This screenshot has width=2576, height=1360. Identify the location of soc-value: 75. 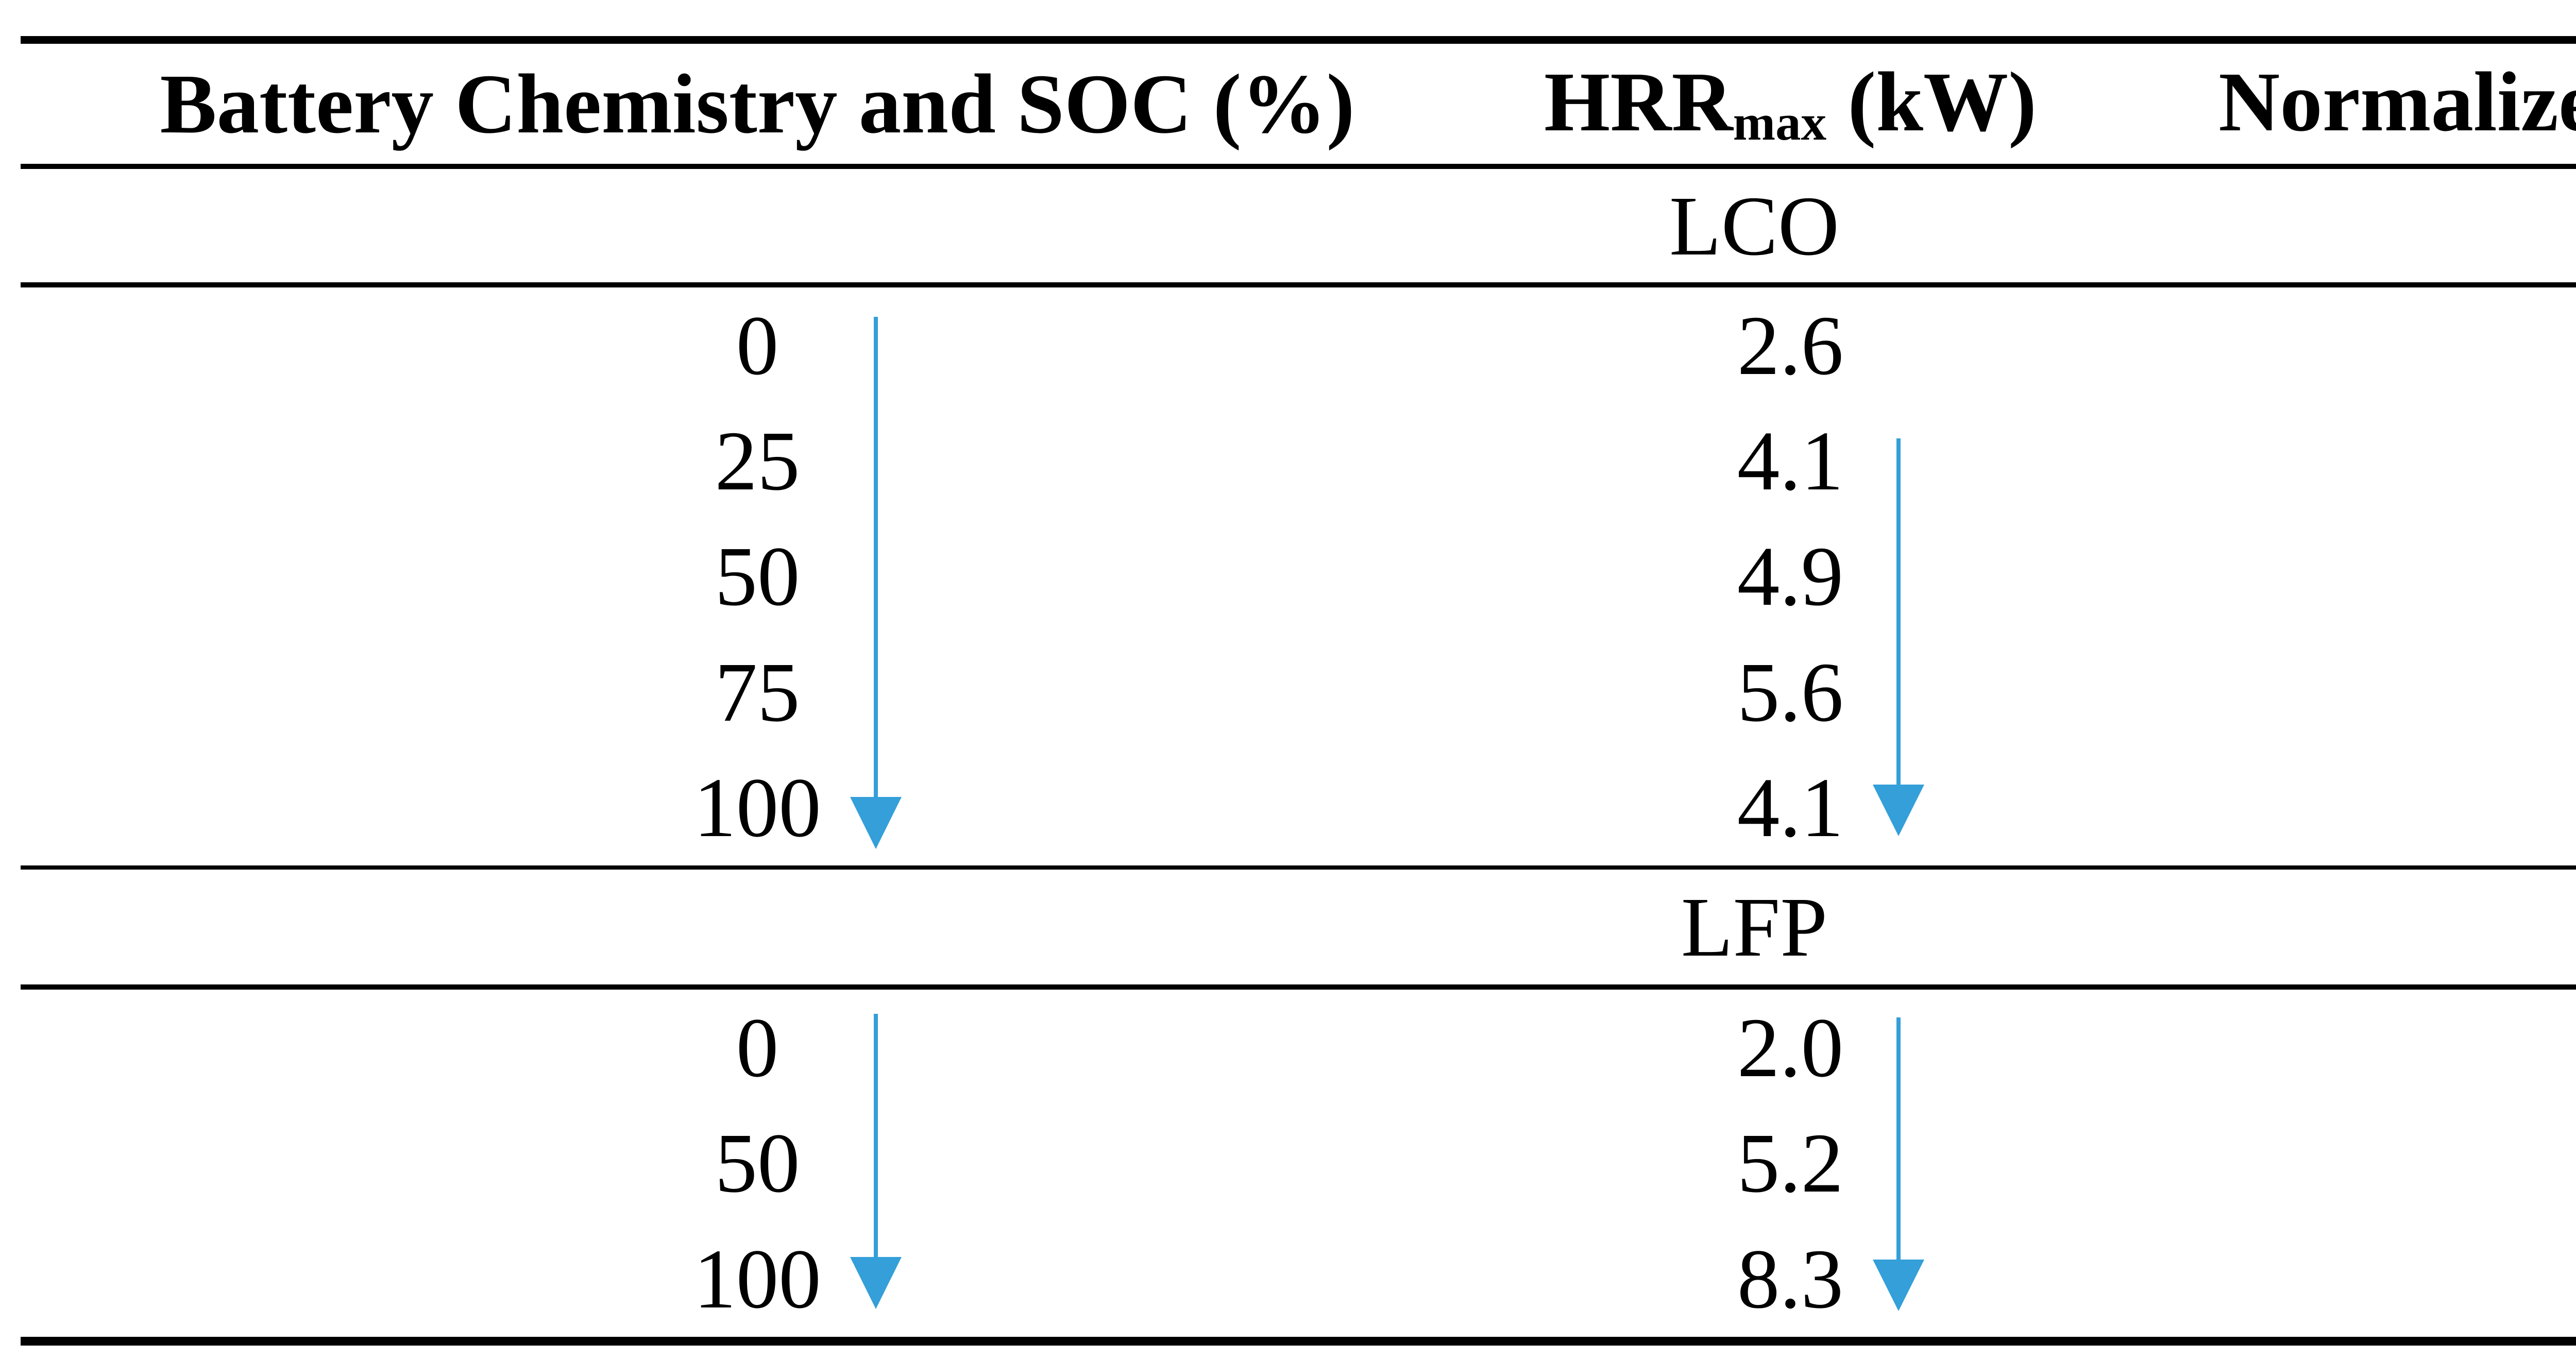
(757, 691).